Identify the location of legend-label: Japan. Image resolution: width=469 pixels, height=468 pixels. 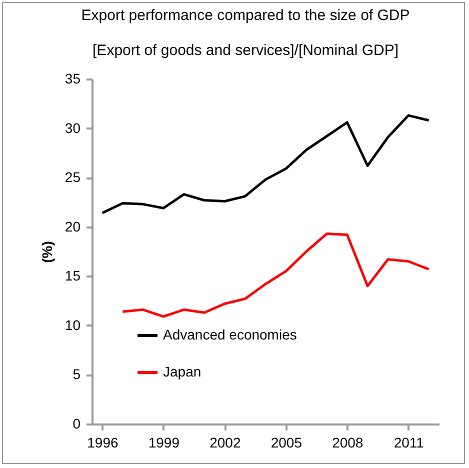
(182, 372).